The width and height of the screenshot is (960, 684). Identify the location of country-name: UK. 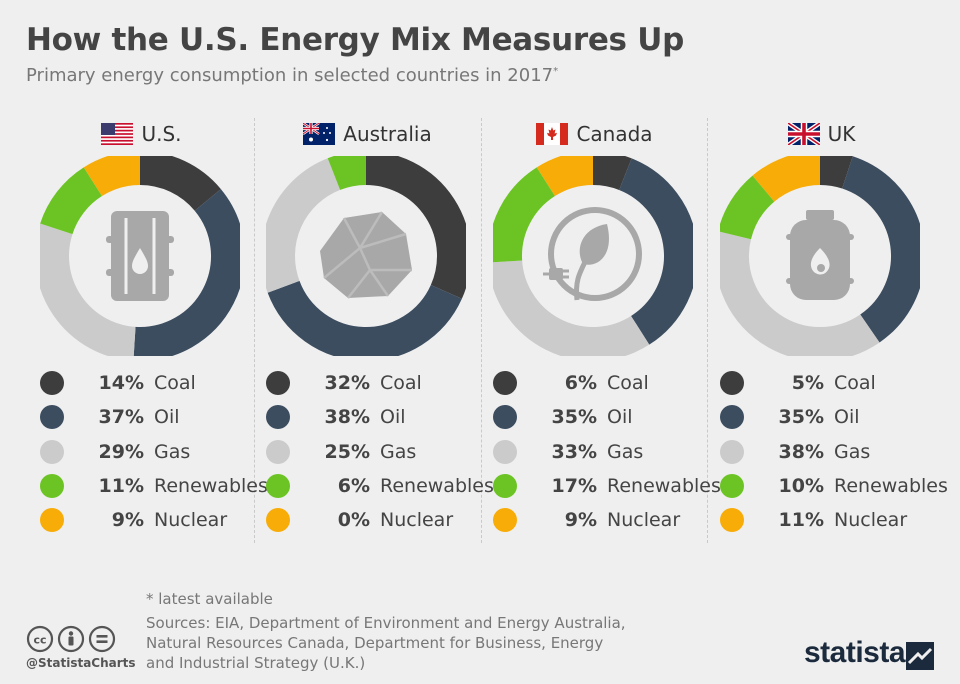
(841, 134).